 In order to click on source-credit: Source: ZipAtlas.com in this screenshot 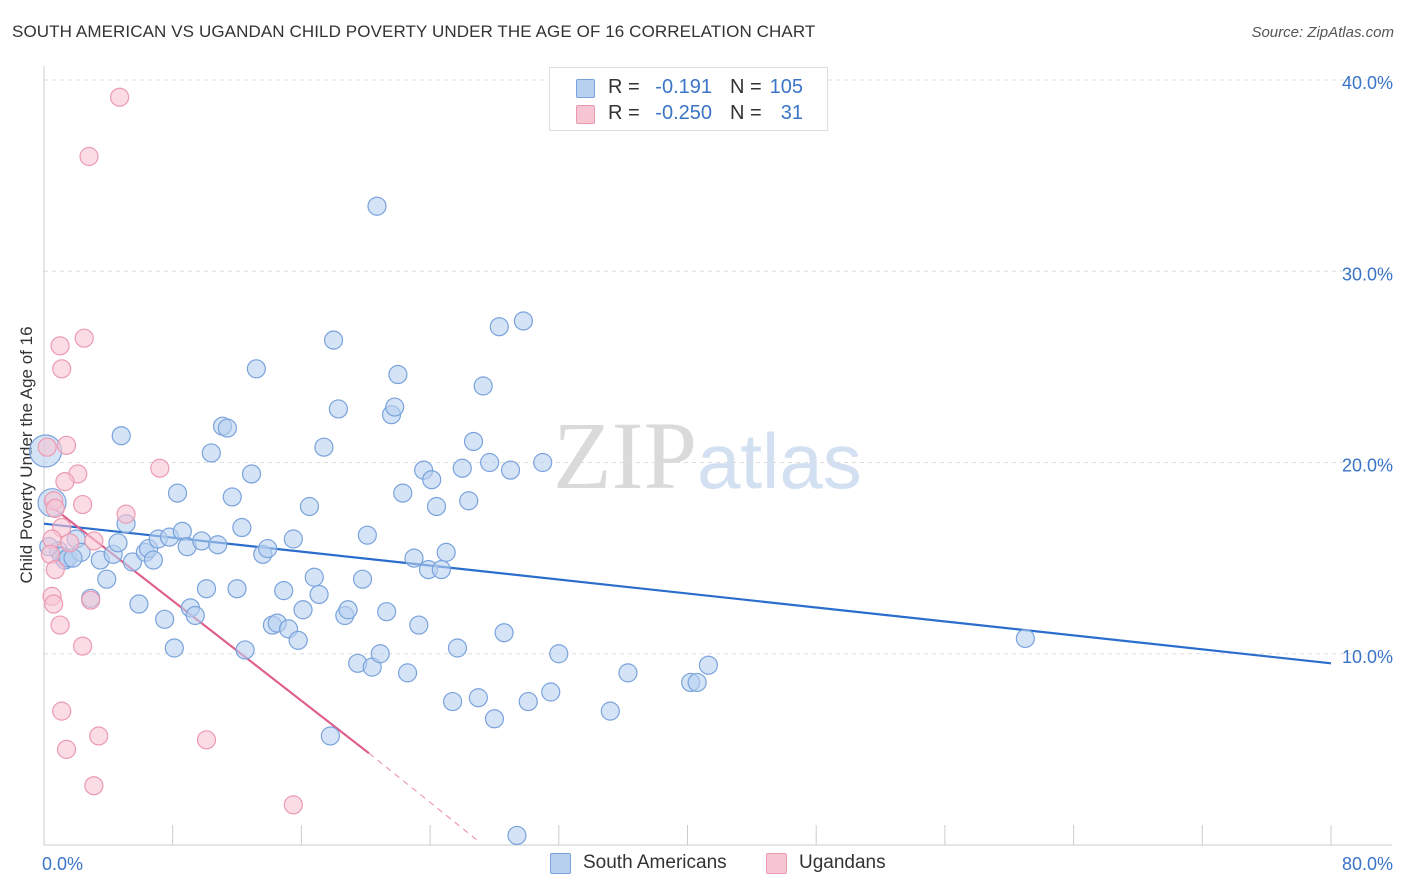, I will do `click(1322, 32)`.